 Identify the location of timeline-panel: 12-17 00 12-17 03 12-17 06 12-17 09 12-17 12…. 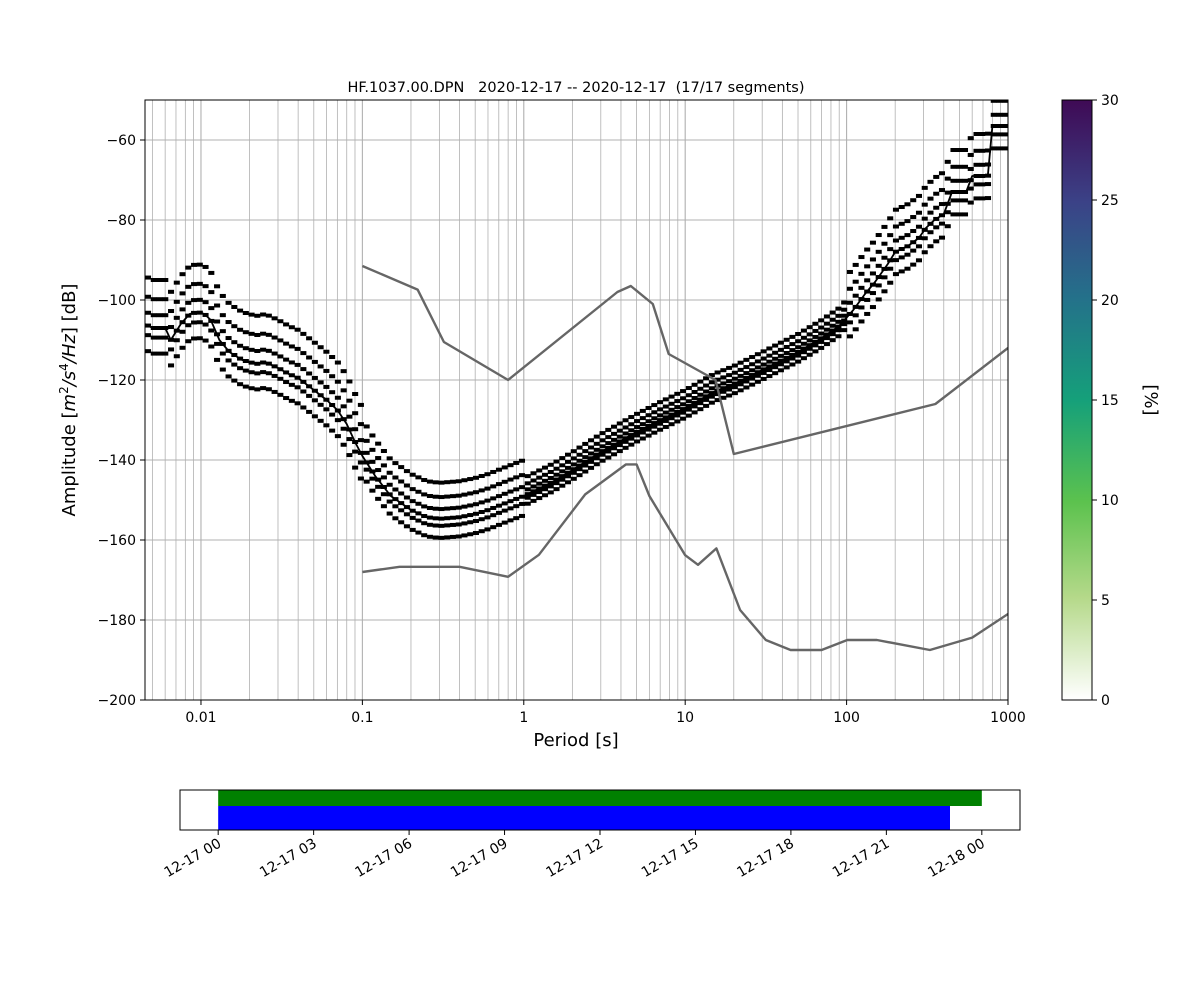
(591, 835).